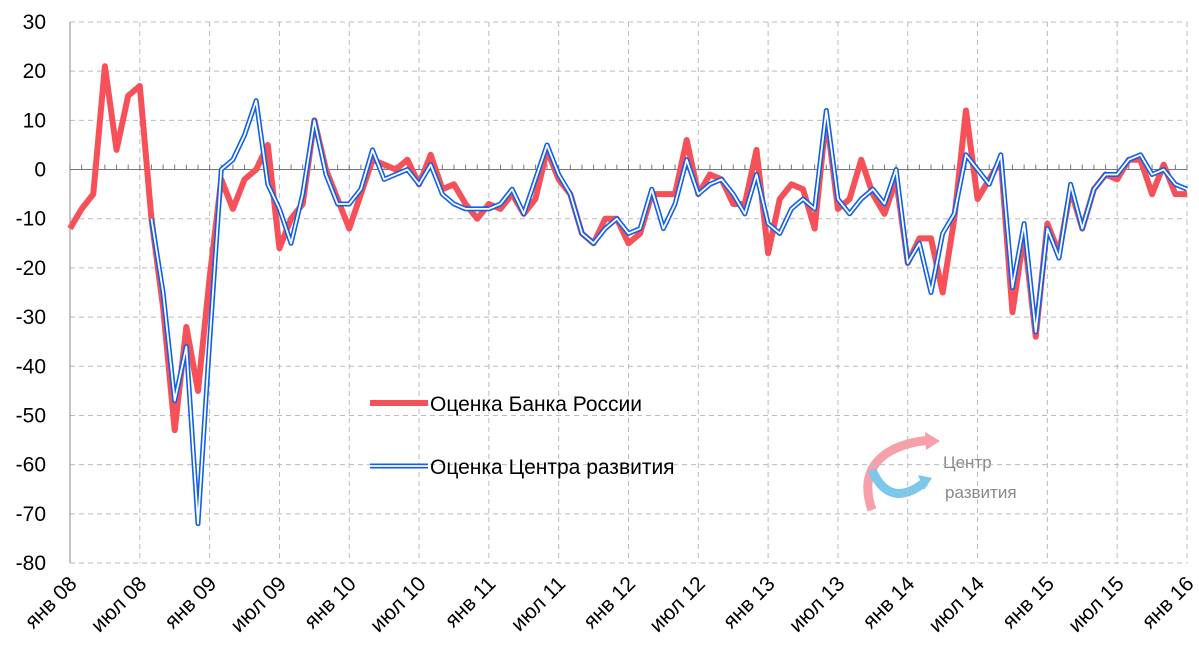 Image resolution: width=1199 pixels, height=667 pixels. I want to click on x-tick-label: июл 09, so click(258, 604).